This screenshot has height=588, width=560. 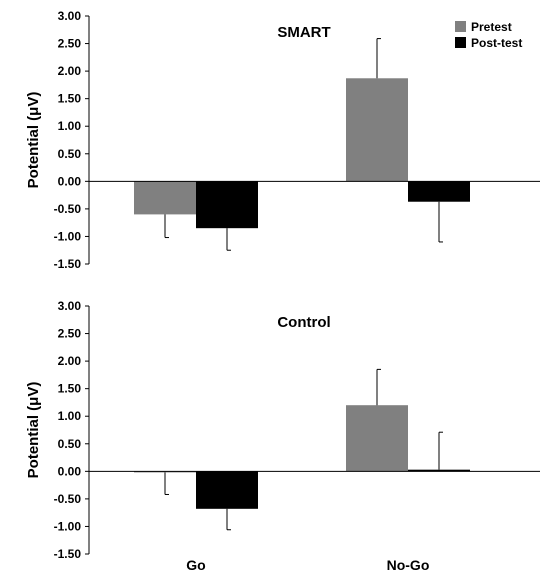 What do you see at coordinates (303, 32) in the screenshot?
I see `panel-title: SMART` at bounding box center [303, 32].